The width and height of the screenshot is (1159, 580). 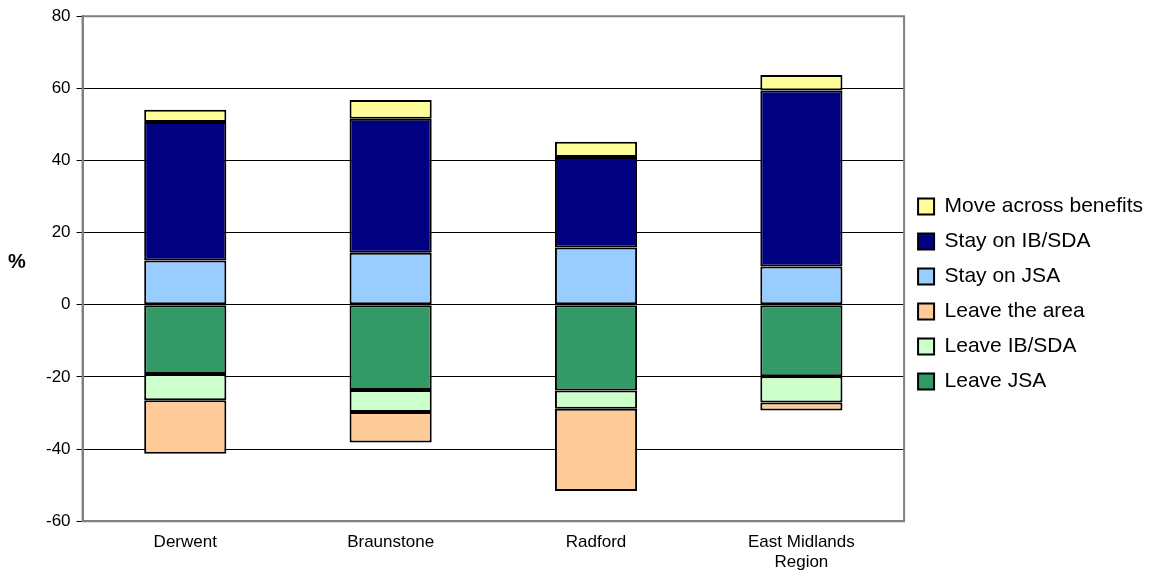 What do you see at coordinates (801, 552) in the screenshot?
I see `x-tick-label: East Midlands Region` at bounding box center [801, 552].